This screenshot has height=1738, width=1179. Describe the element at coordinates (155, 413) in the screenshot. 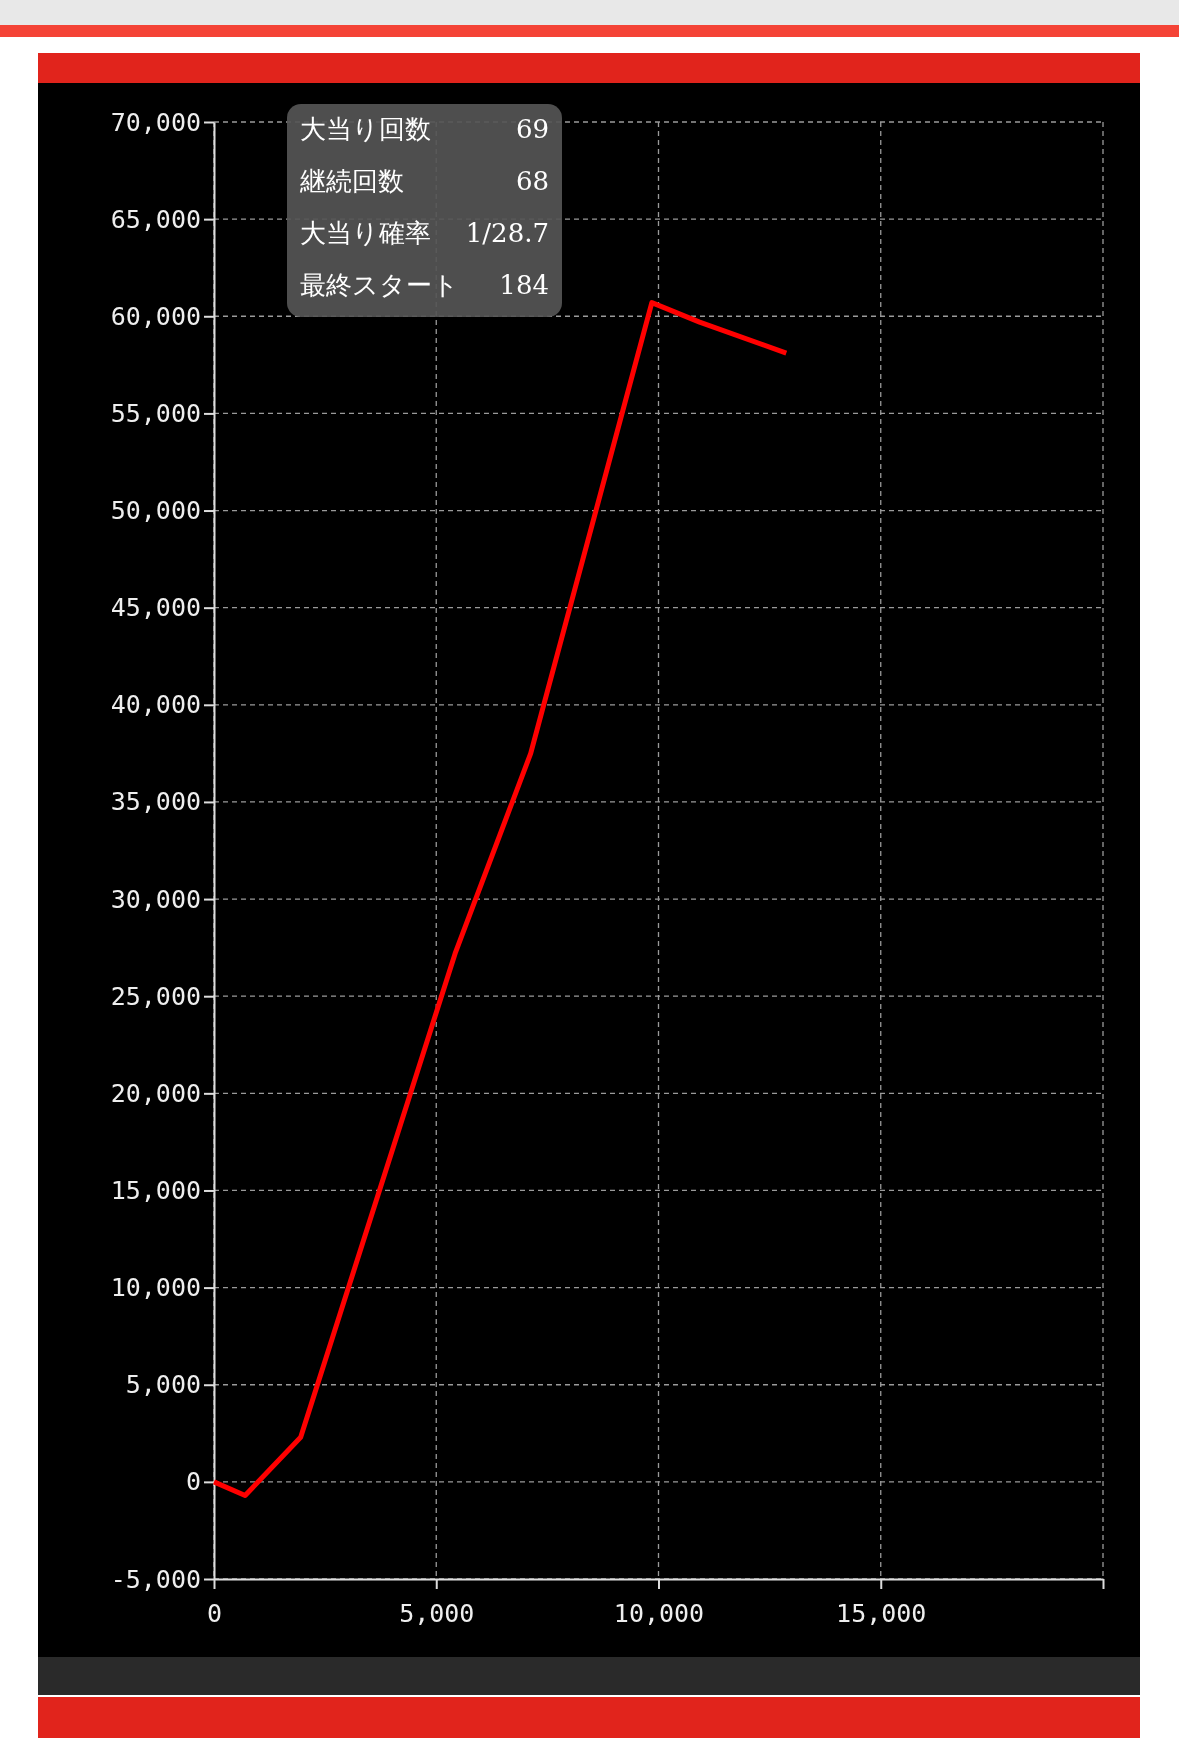

I see `y-tick-label: 55,000` at that location.